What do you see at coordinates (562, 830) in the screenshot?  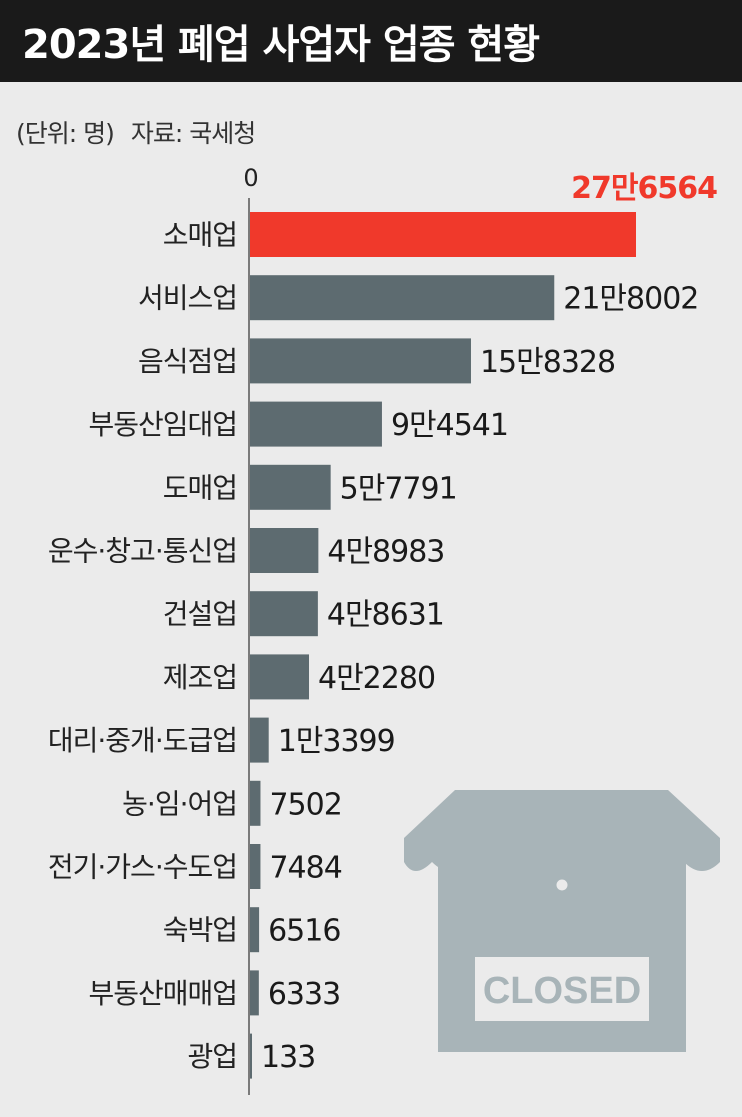 I see `awning-shape` at bounding box center [562, 830].